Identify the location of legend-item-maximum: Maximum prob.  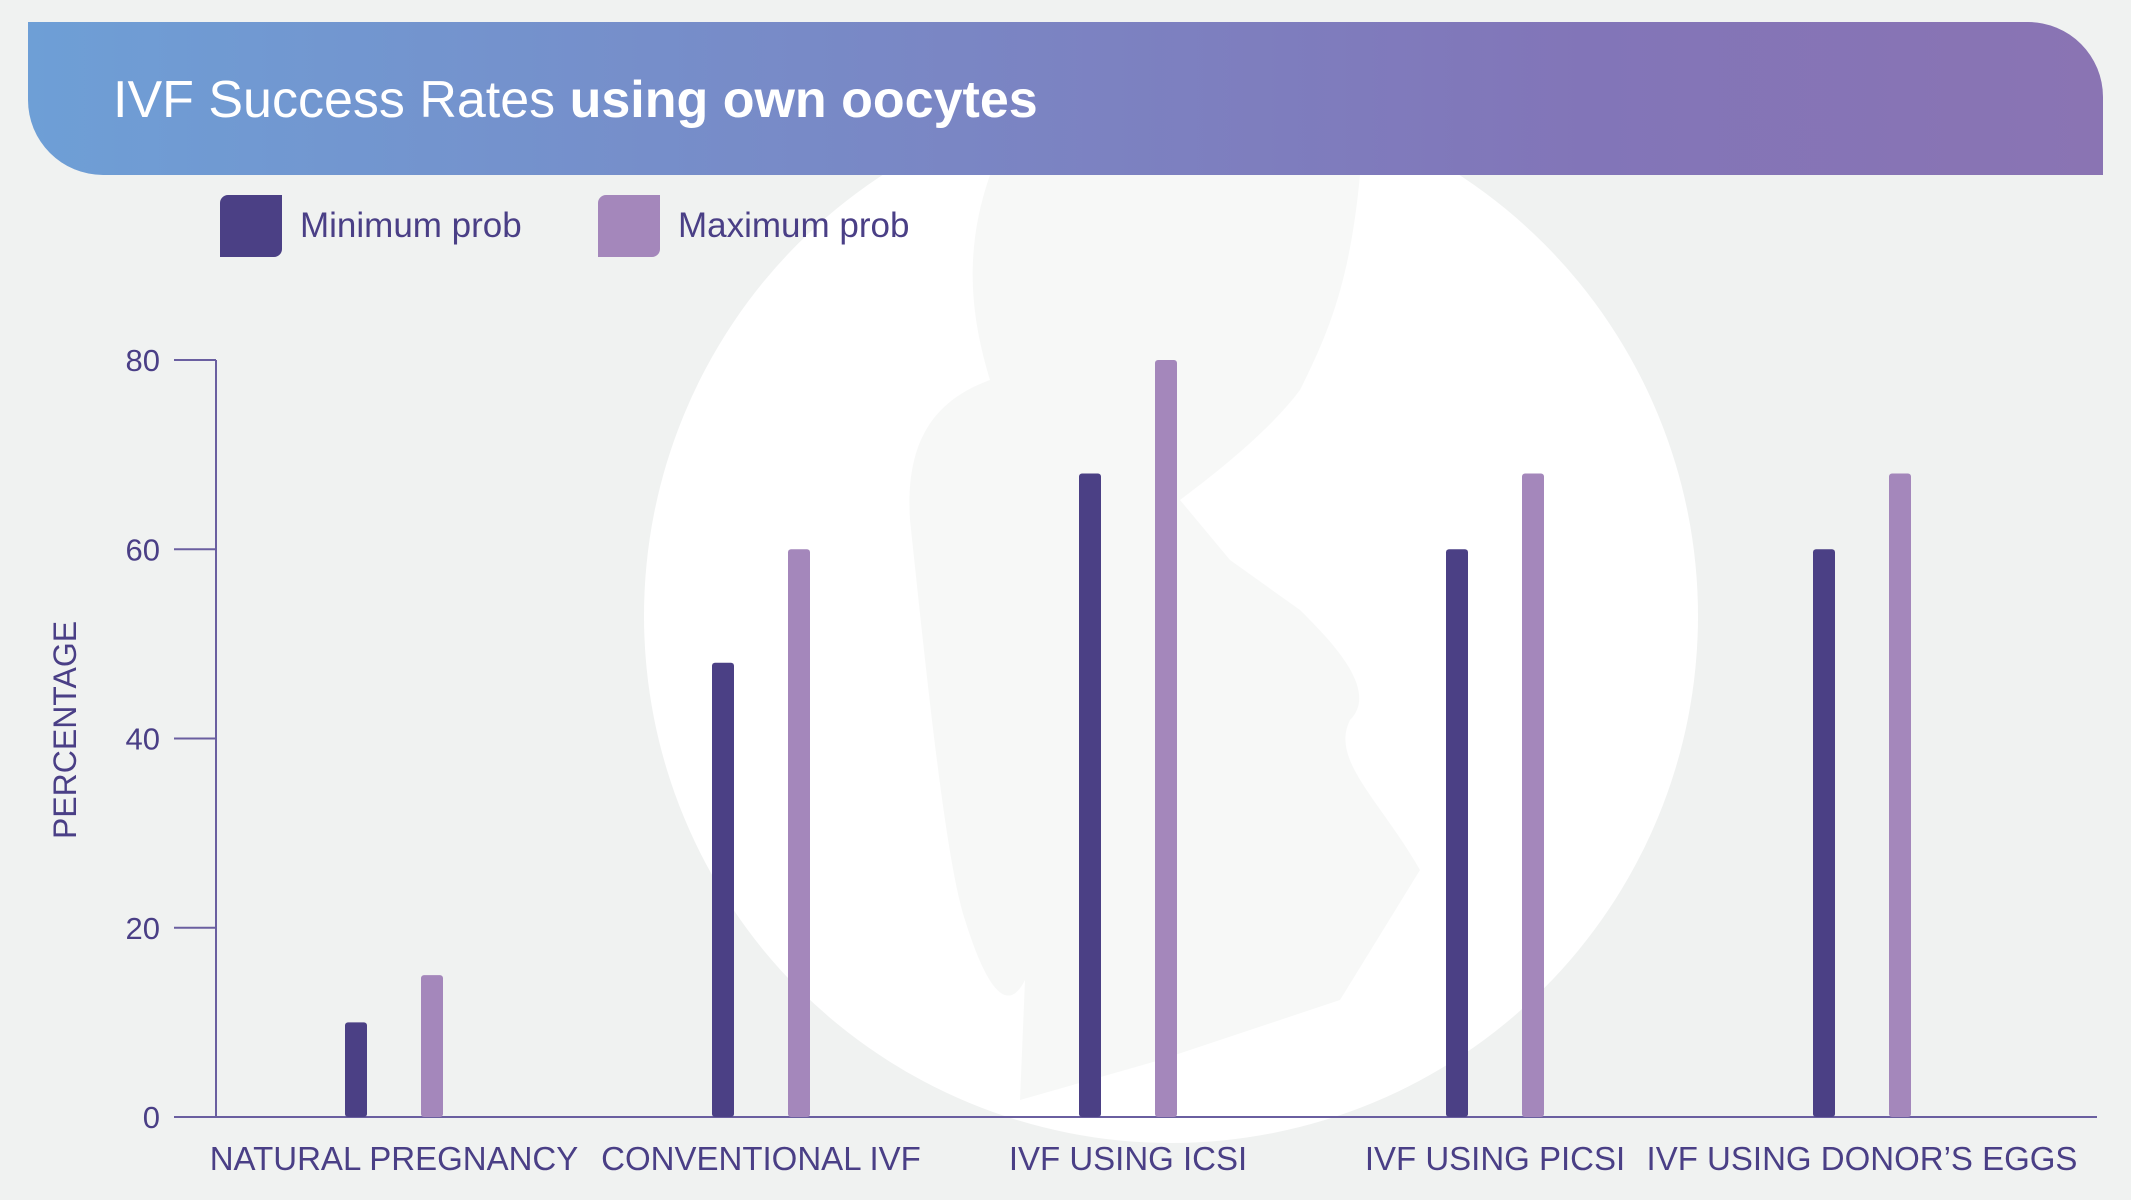
(753, 226).